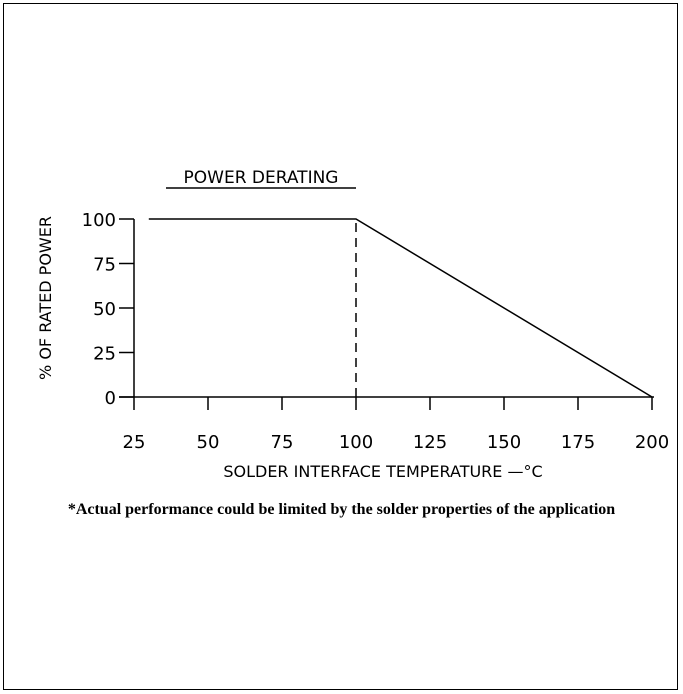 The height and width of the screenshot is (694, 683). Describe the element at coordinates (578, 442) in the screenshot. I see `x-tick-label: 175` at that location.